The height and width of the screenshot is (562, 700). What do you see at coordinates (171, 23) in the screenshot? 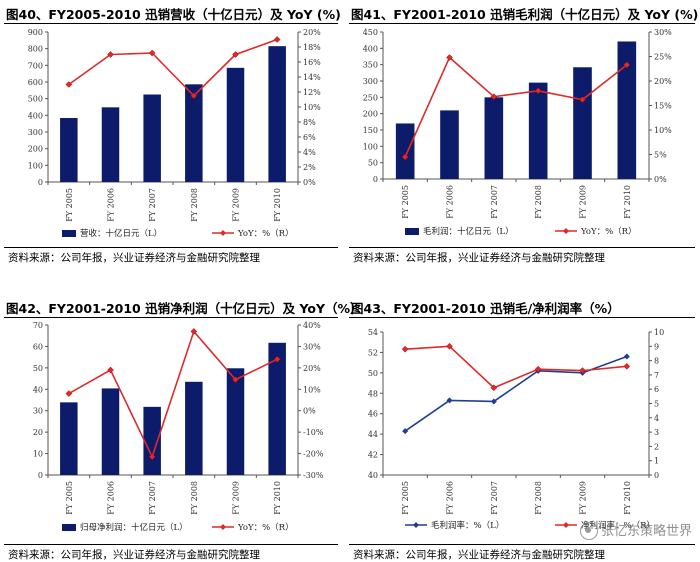
I see `chart40-title-rule` at bounding box center [171, 23].